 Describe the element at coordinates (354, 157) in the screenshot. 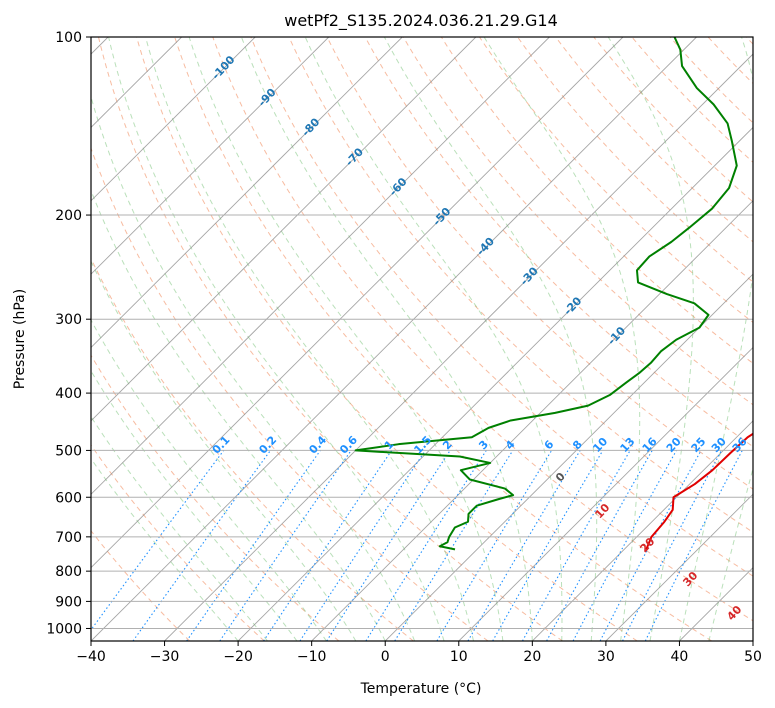

I see `isotherm-label: -70` at that location.